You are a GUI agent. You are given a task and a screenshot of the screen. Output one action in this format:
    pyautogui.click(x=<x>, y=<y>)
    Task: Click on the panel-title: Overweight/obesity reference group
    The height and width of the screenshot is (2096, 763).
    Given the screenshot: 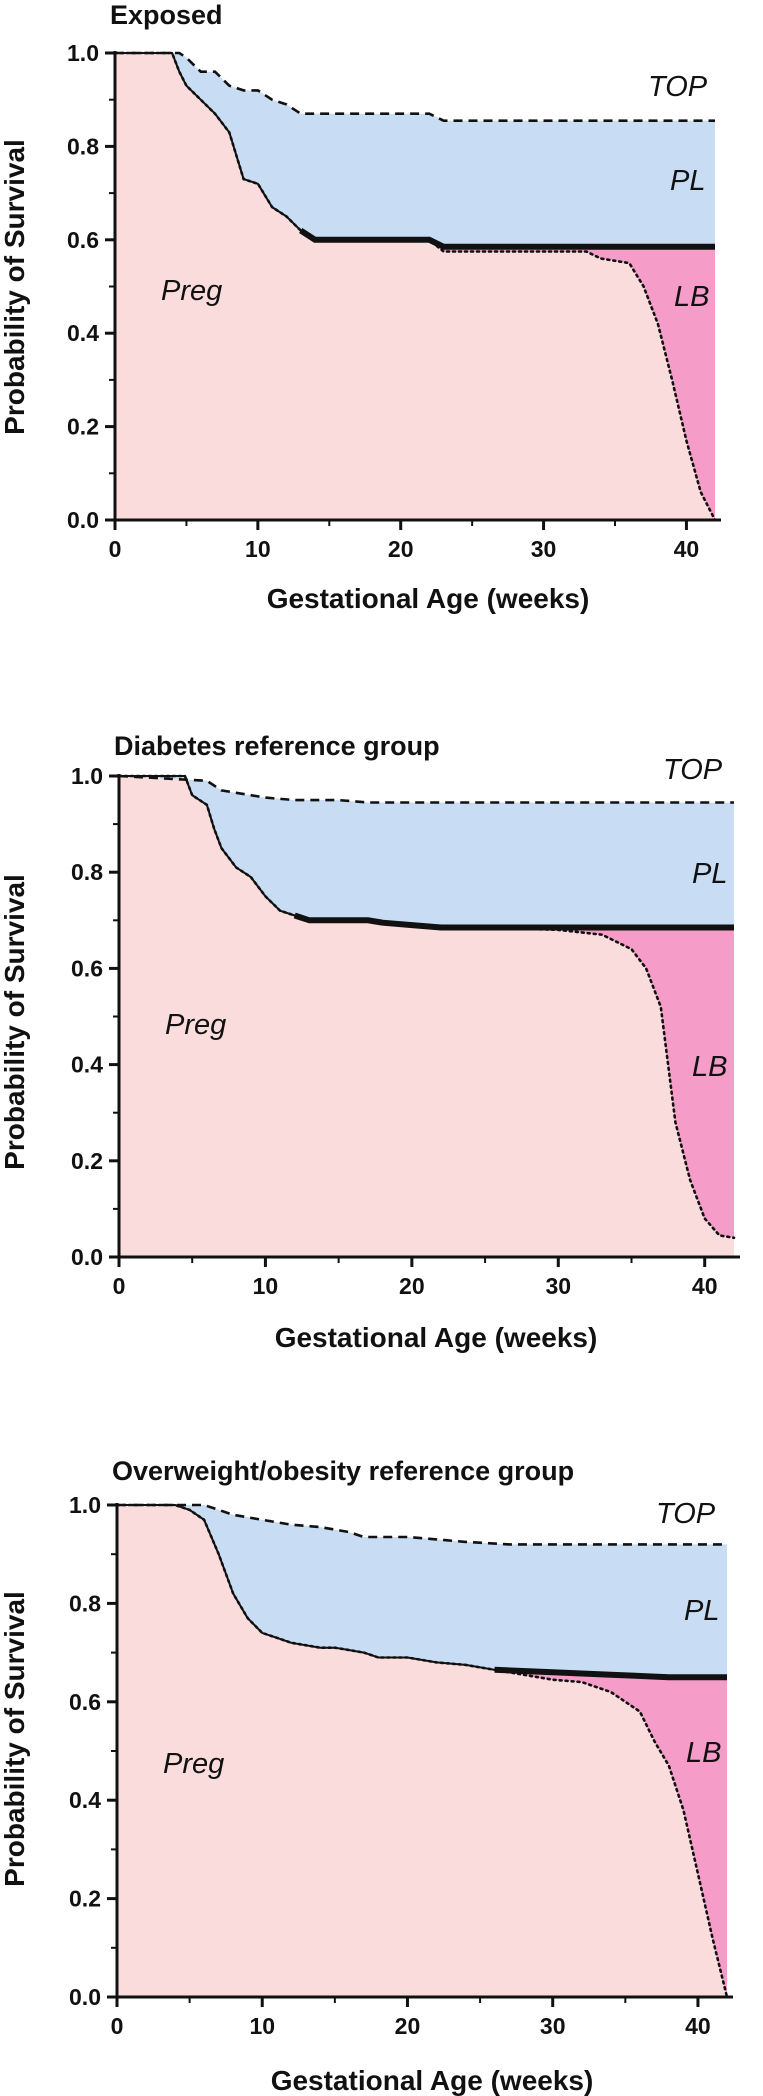 What is the action you would take?
    pyautogui.click(x=343, y=1471)
    